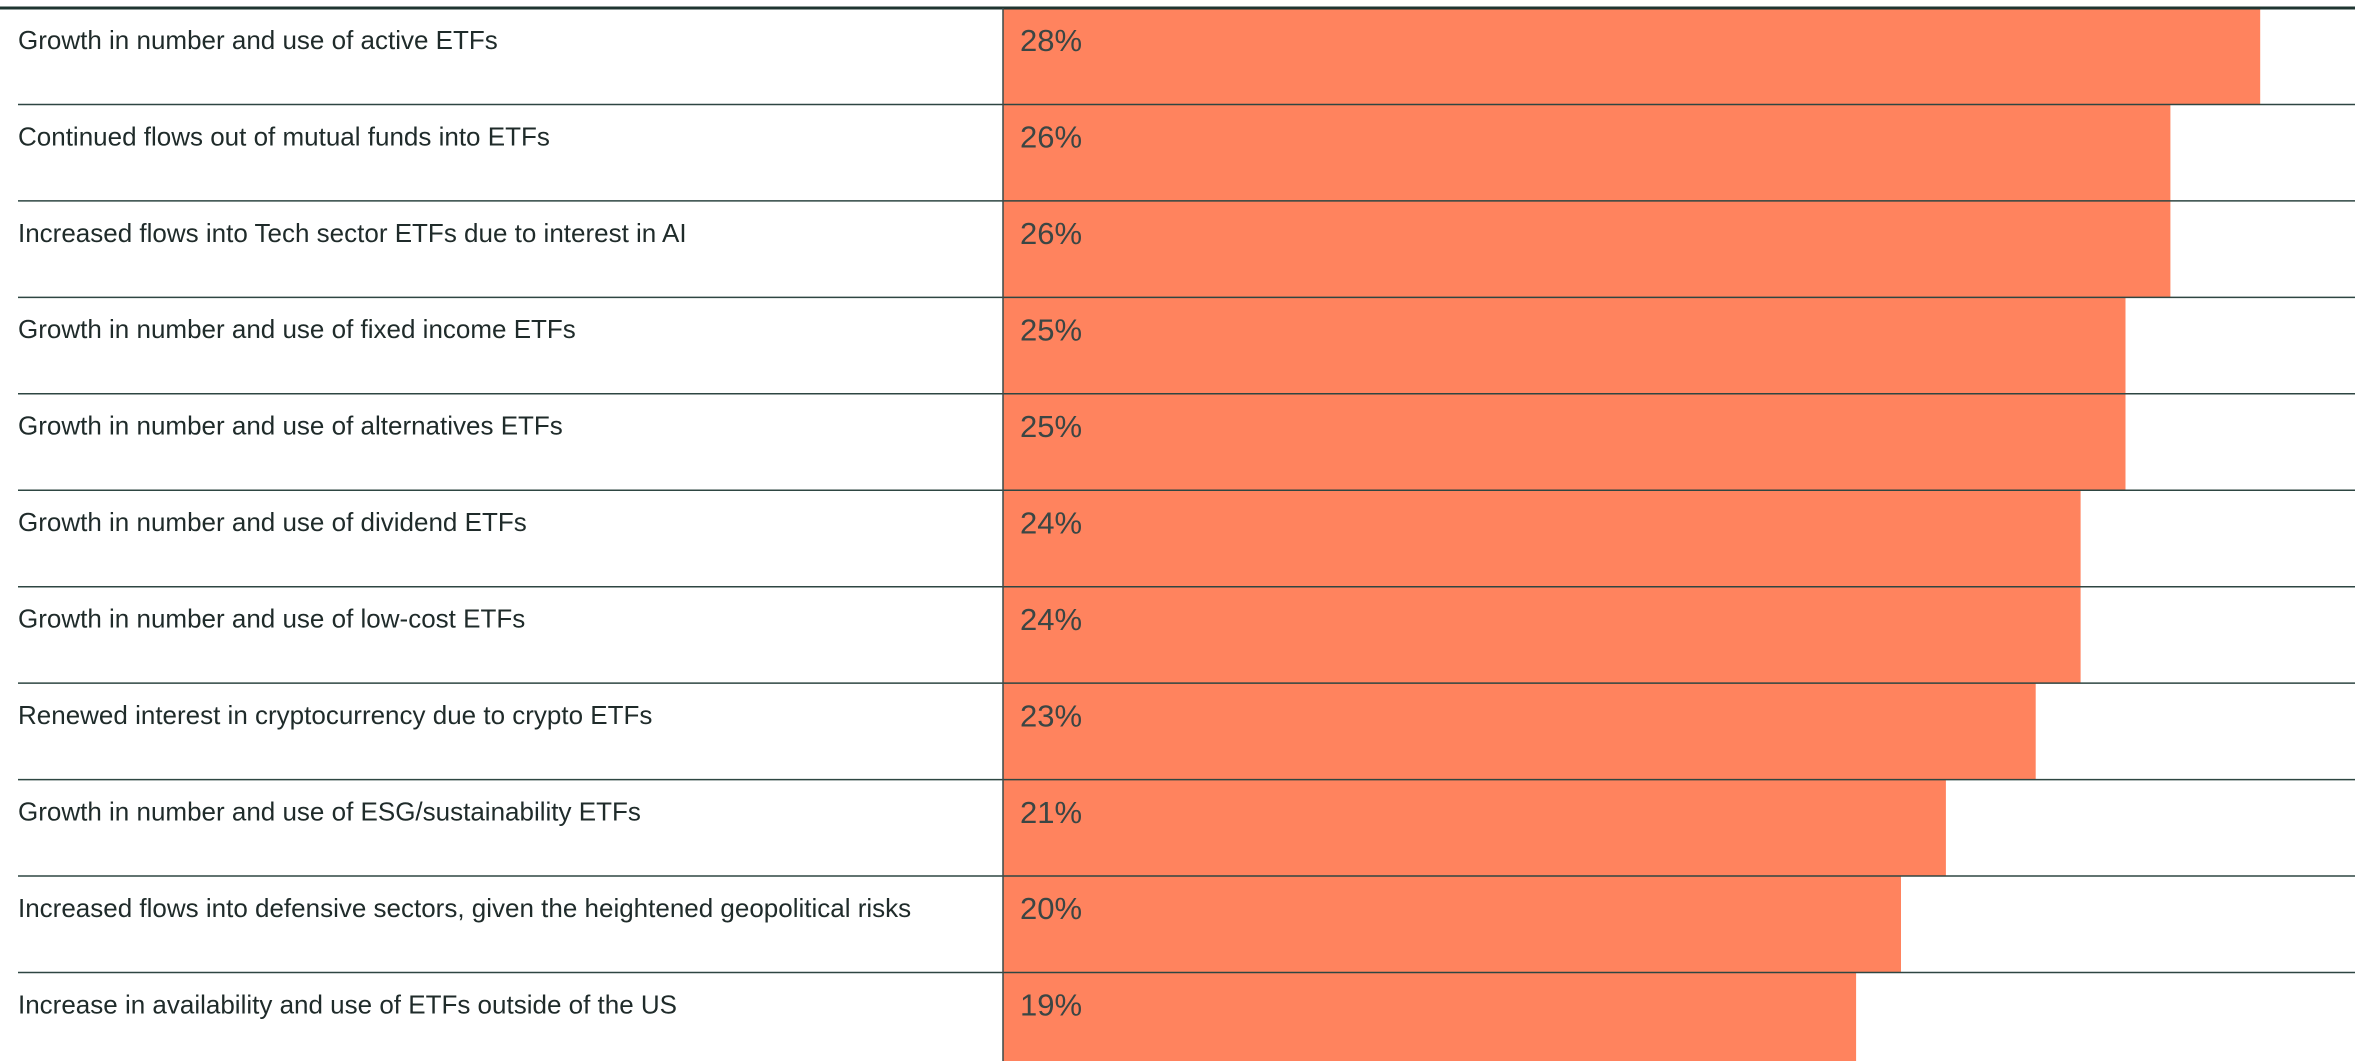  Describe the element at coordinates (1051, 1005) in the screenshot. I see `value-label: 19%` at that location.